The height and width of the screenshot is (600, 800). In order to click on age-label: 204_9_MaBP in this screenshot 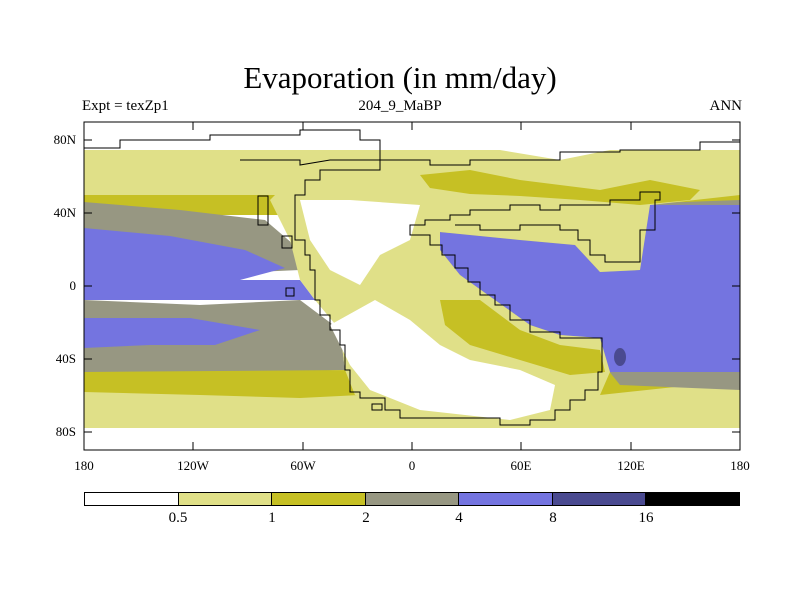, I will do `click(400, 106)`.